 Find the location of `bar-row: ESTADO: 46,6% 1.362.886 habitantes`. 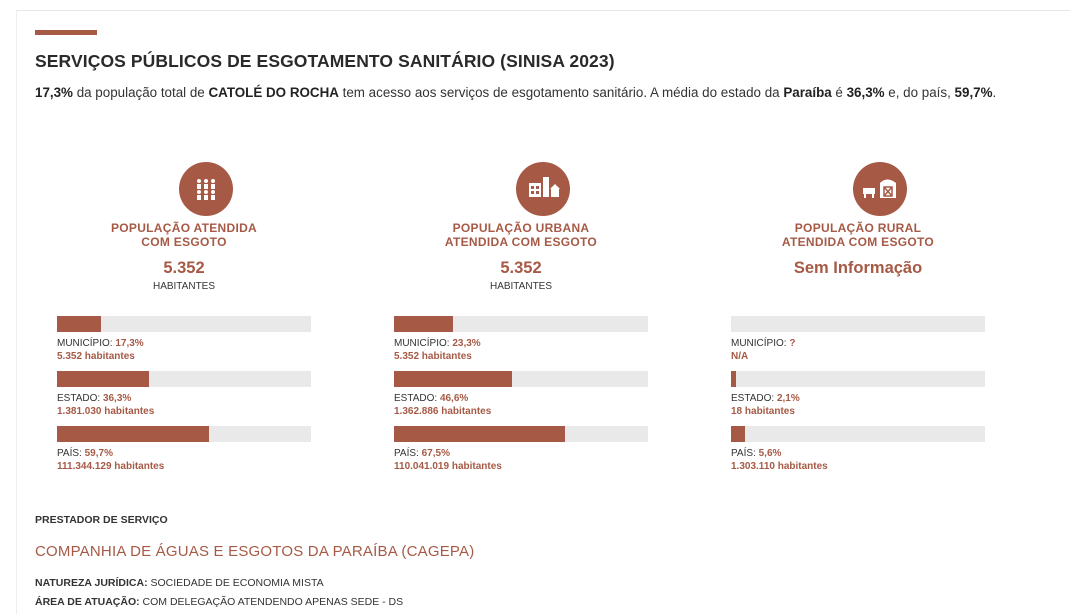

bar-row: ESTADO: 46,6% 1.362.886 habitantes is located at coordinates (521, 394).